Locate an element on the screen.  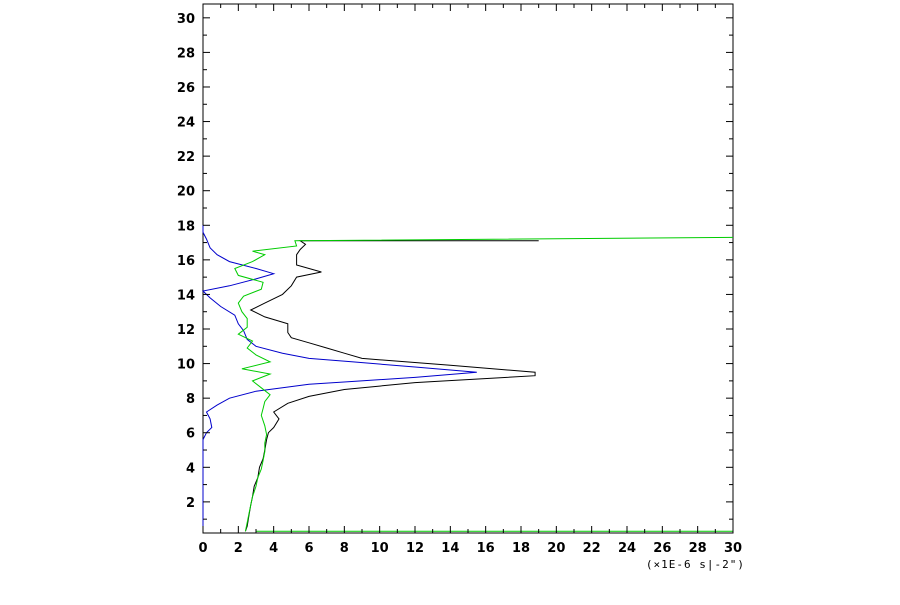
x-tick-label: 12 is located at coordinates (415, 548).